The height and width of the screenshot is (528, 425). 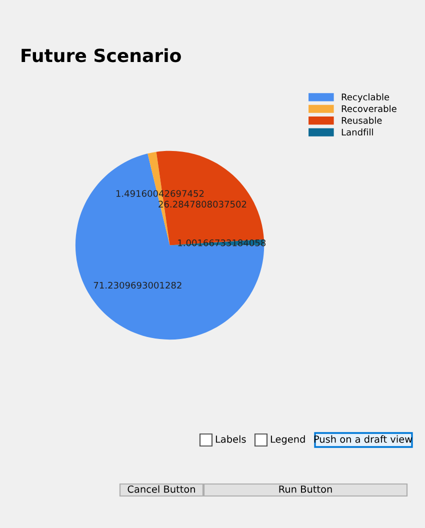 I want to click on legend-label: Recyclable, so click(x=366, y=97).